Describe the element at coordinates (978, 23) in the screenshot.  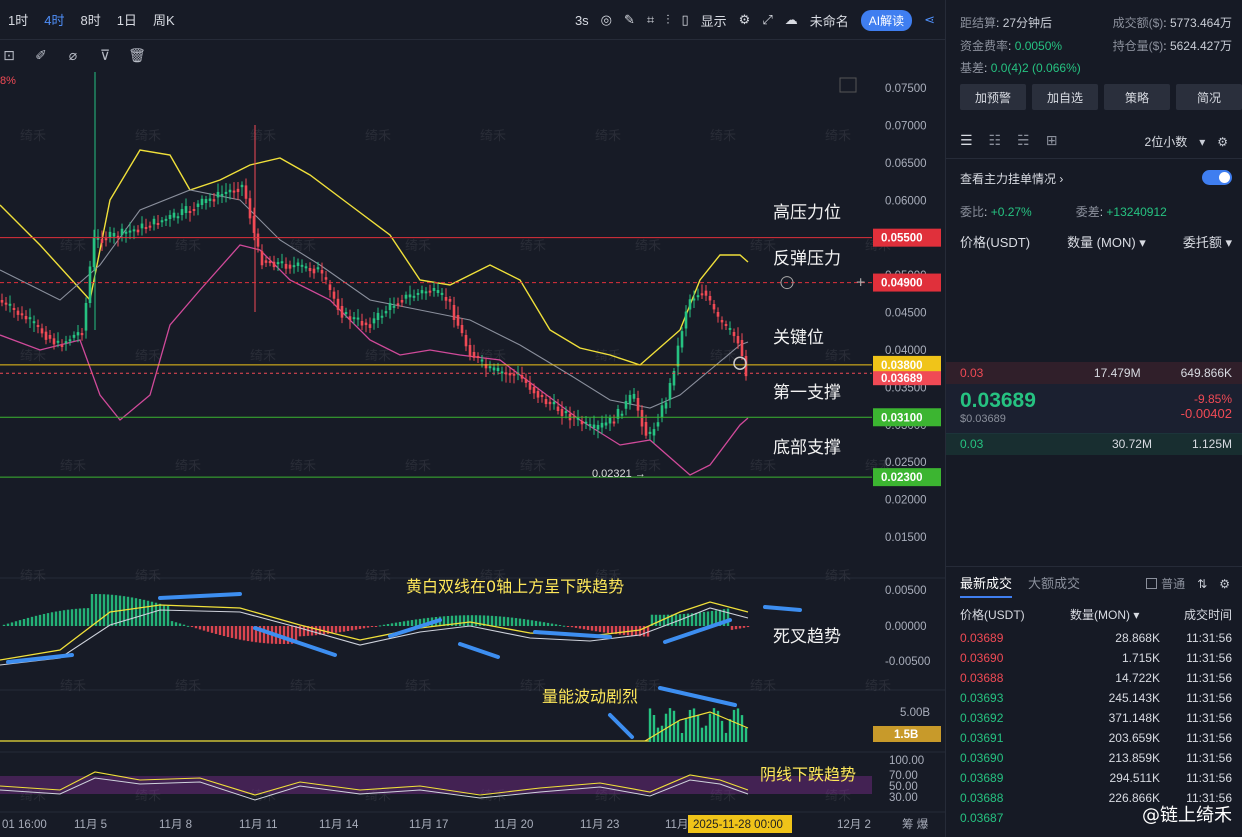
I see `settle-label: 距结算` at that location.